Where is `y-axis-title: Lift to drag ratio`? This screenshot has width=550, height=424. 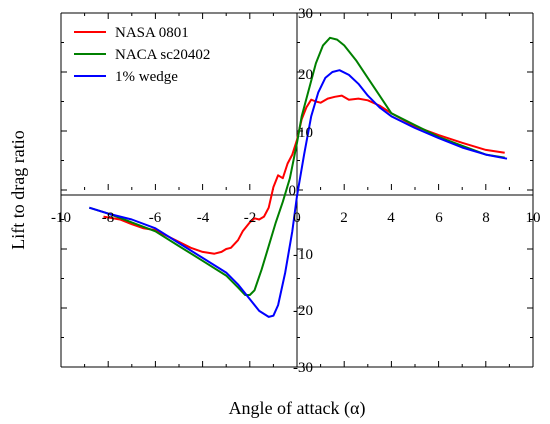 y-axis-title: Lift to drag ratio is located at coordinates (18, 189).